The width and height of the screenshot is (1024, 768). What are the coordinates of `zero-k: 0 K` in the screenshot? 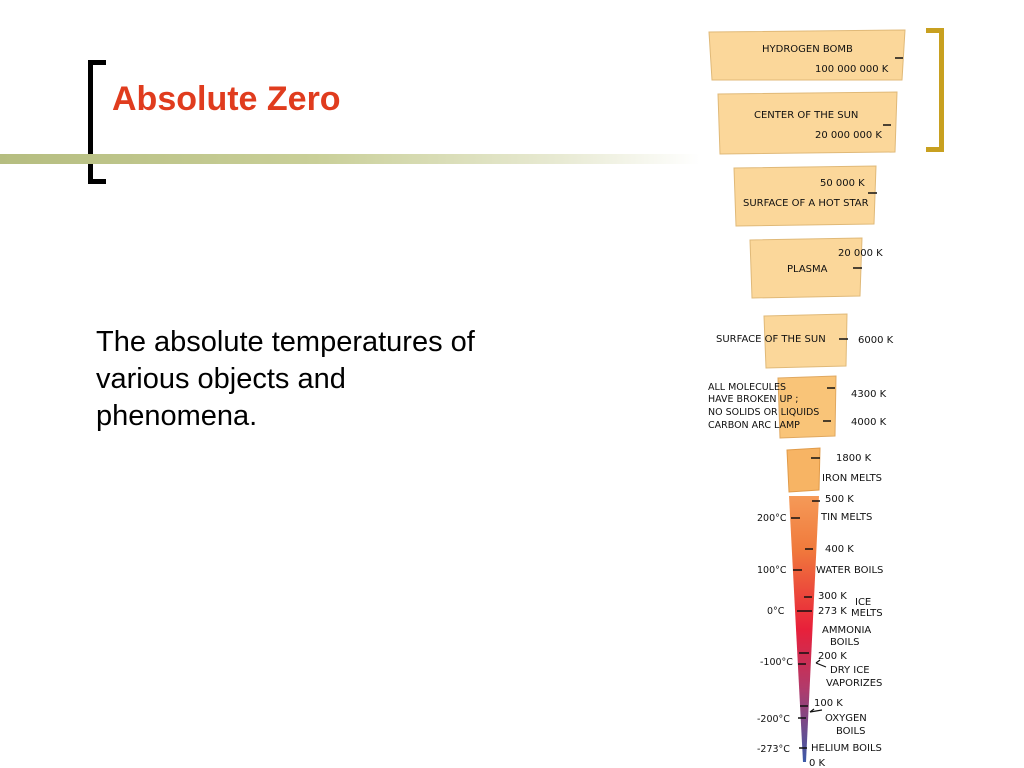 It's located at (817, 763).